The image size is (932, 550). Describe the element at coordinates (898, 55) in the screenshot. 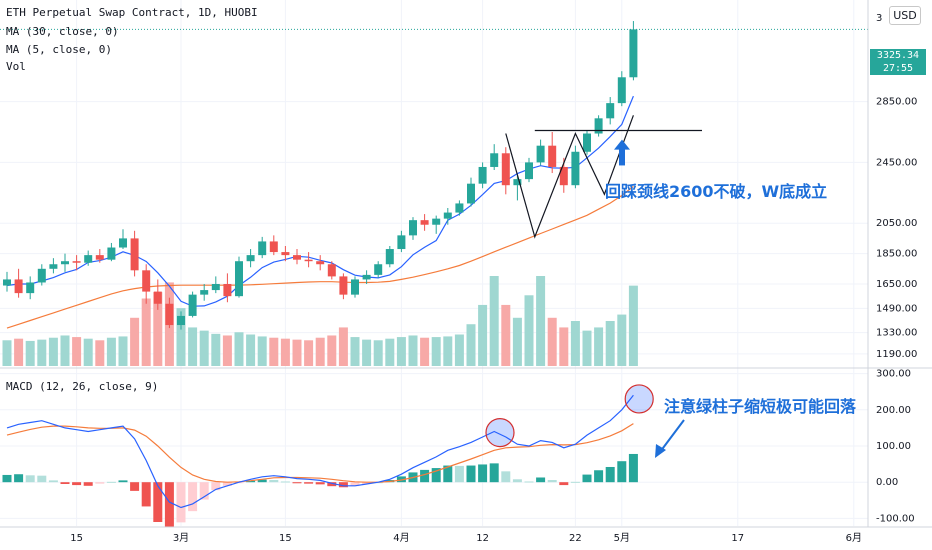

I see `last-price-label: 3325.34` at that location.